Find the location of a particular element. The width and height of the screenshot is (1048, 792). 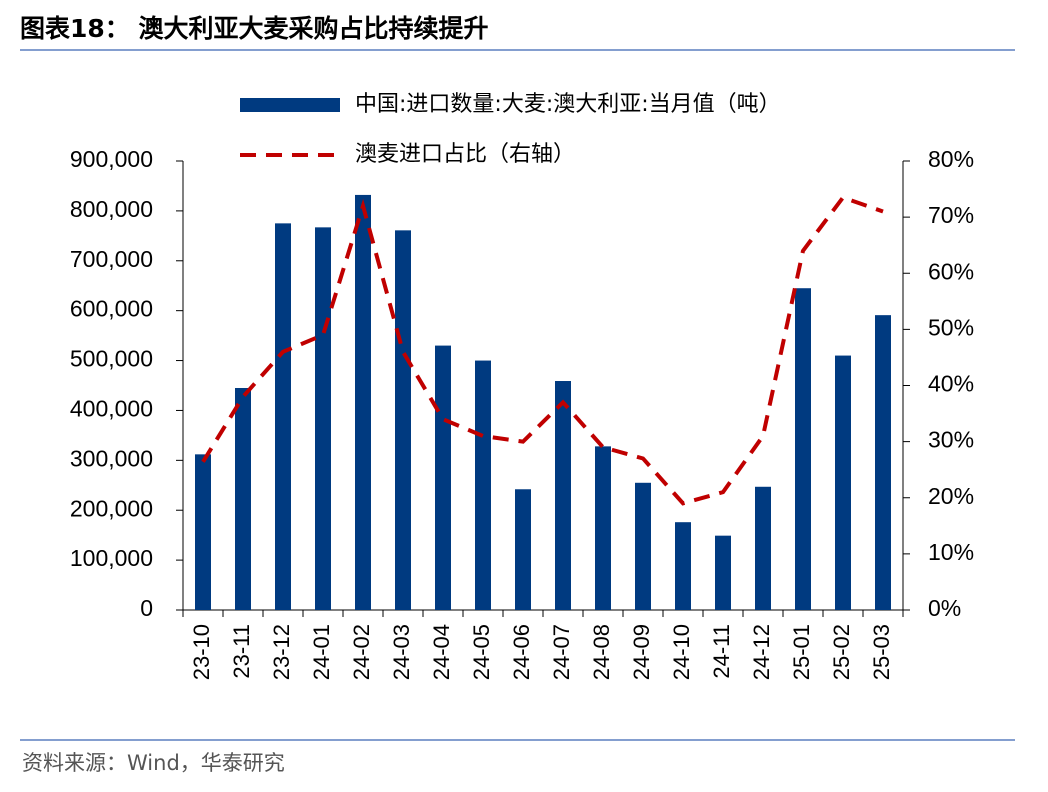

x-tick-label: 25-01 is located at coordinates (801, 652).